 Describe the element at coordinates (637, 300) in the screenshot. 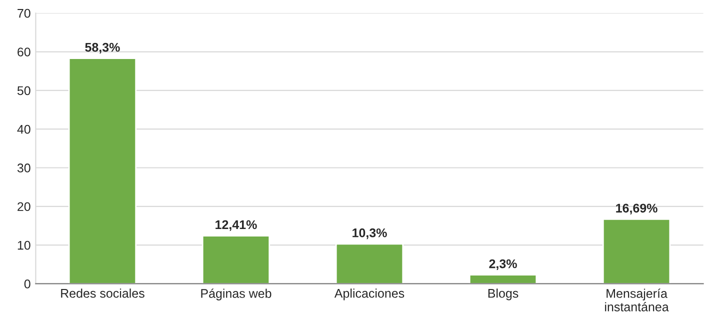

I see `x-tick-label: Mensajería instantánea` at that location.